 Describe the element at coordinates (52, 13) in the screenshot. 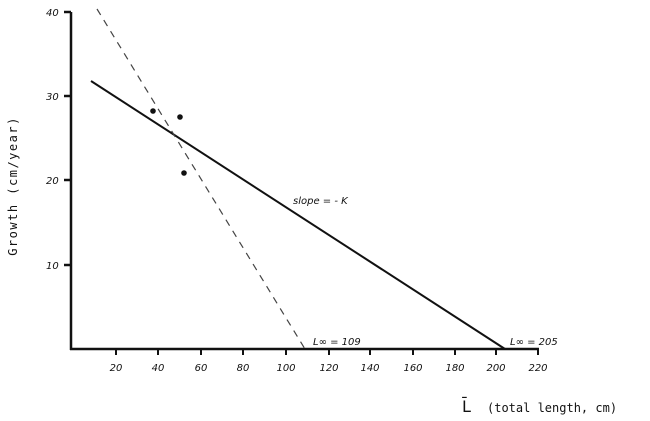

I see `y-tick-40: 40` at that location.